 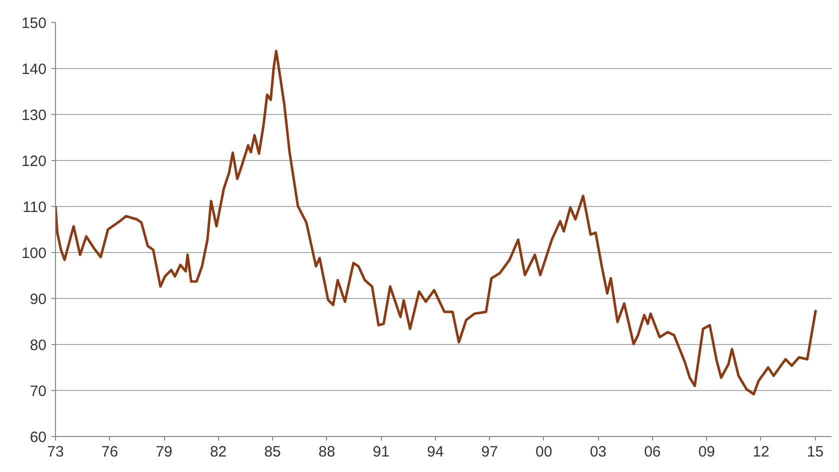 I want to click on x-tick-label: 09, so click(x=707, y=452).